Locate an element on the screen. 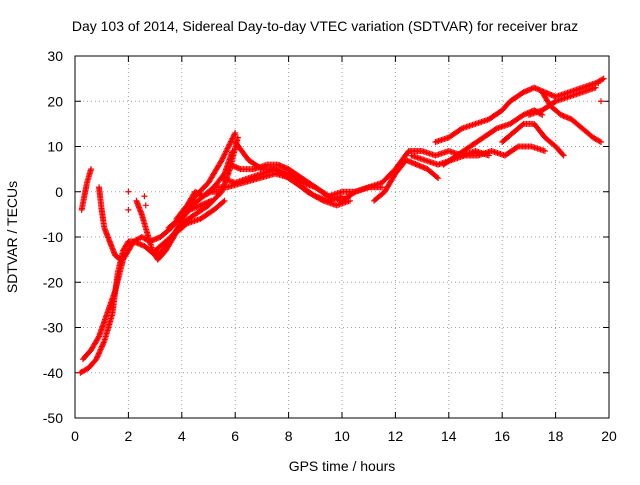 This screenshot has width=640, height=485. x-tick-label: 6 is located at coordinates (235, 436).